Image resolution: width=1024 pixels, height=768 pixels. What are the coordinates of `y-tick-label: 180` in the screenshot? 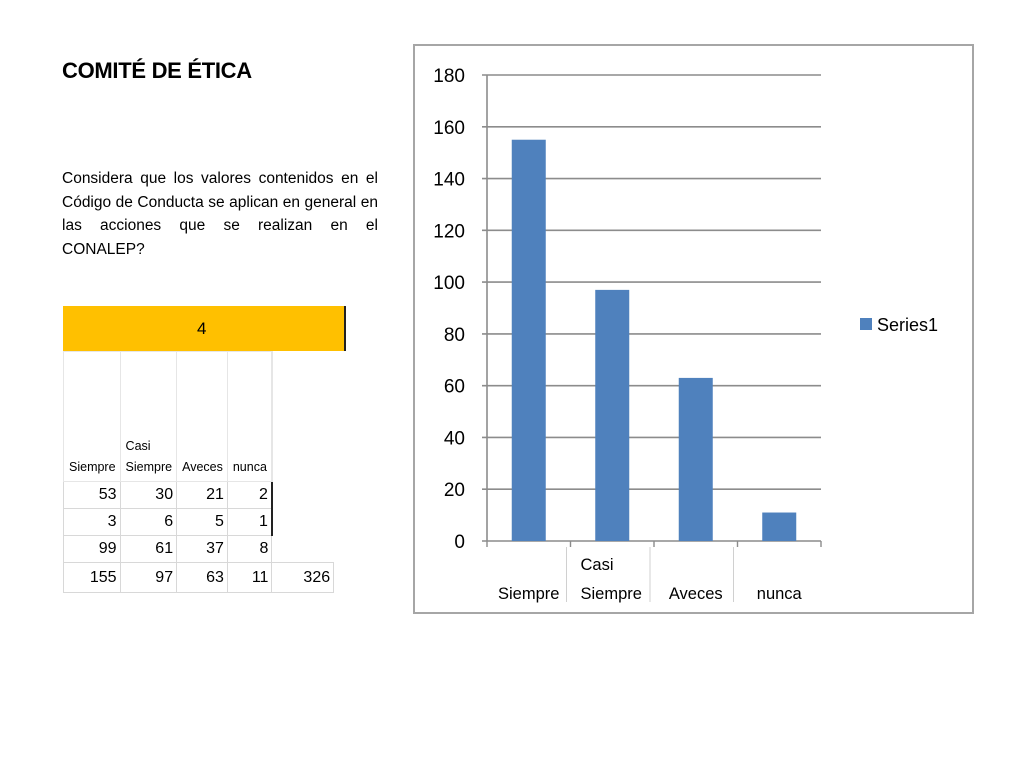 It's located at (449, 76).